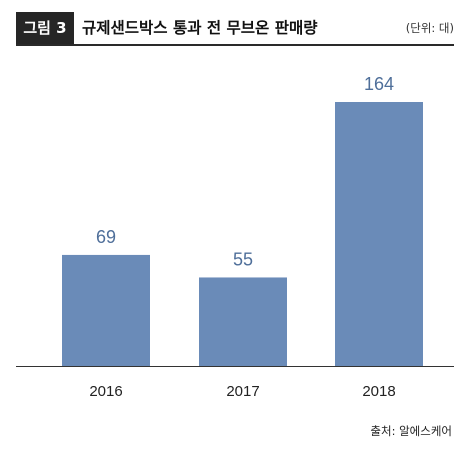 The image size is (466, 449). I want to click on data-label-2018: 164, so click(379, 84).